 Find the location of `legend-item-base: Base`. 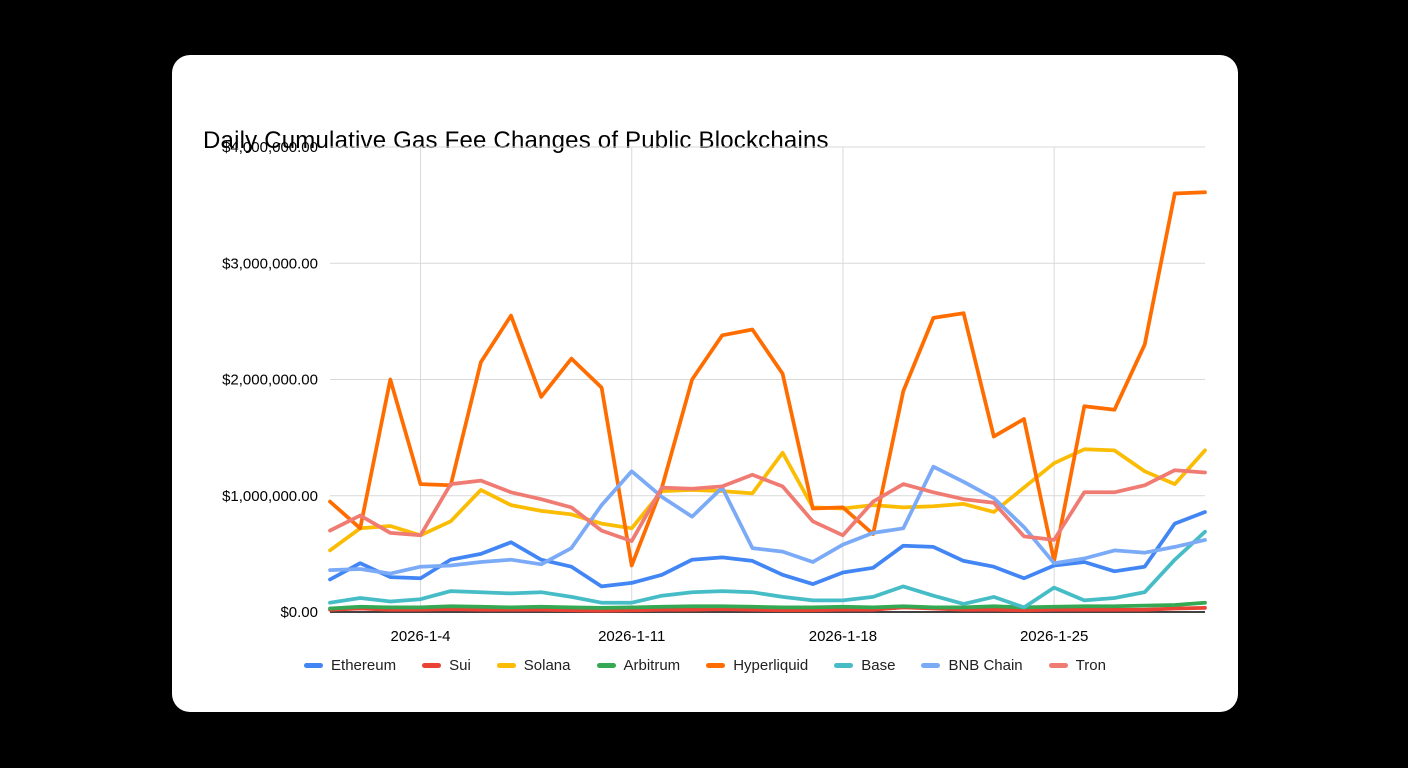

legend-item-base: Base is located at coordinates (864, 665).